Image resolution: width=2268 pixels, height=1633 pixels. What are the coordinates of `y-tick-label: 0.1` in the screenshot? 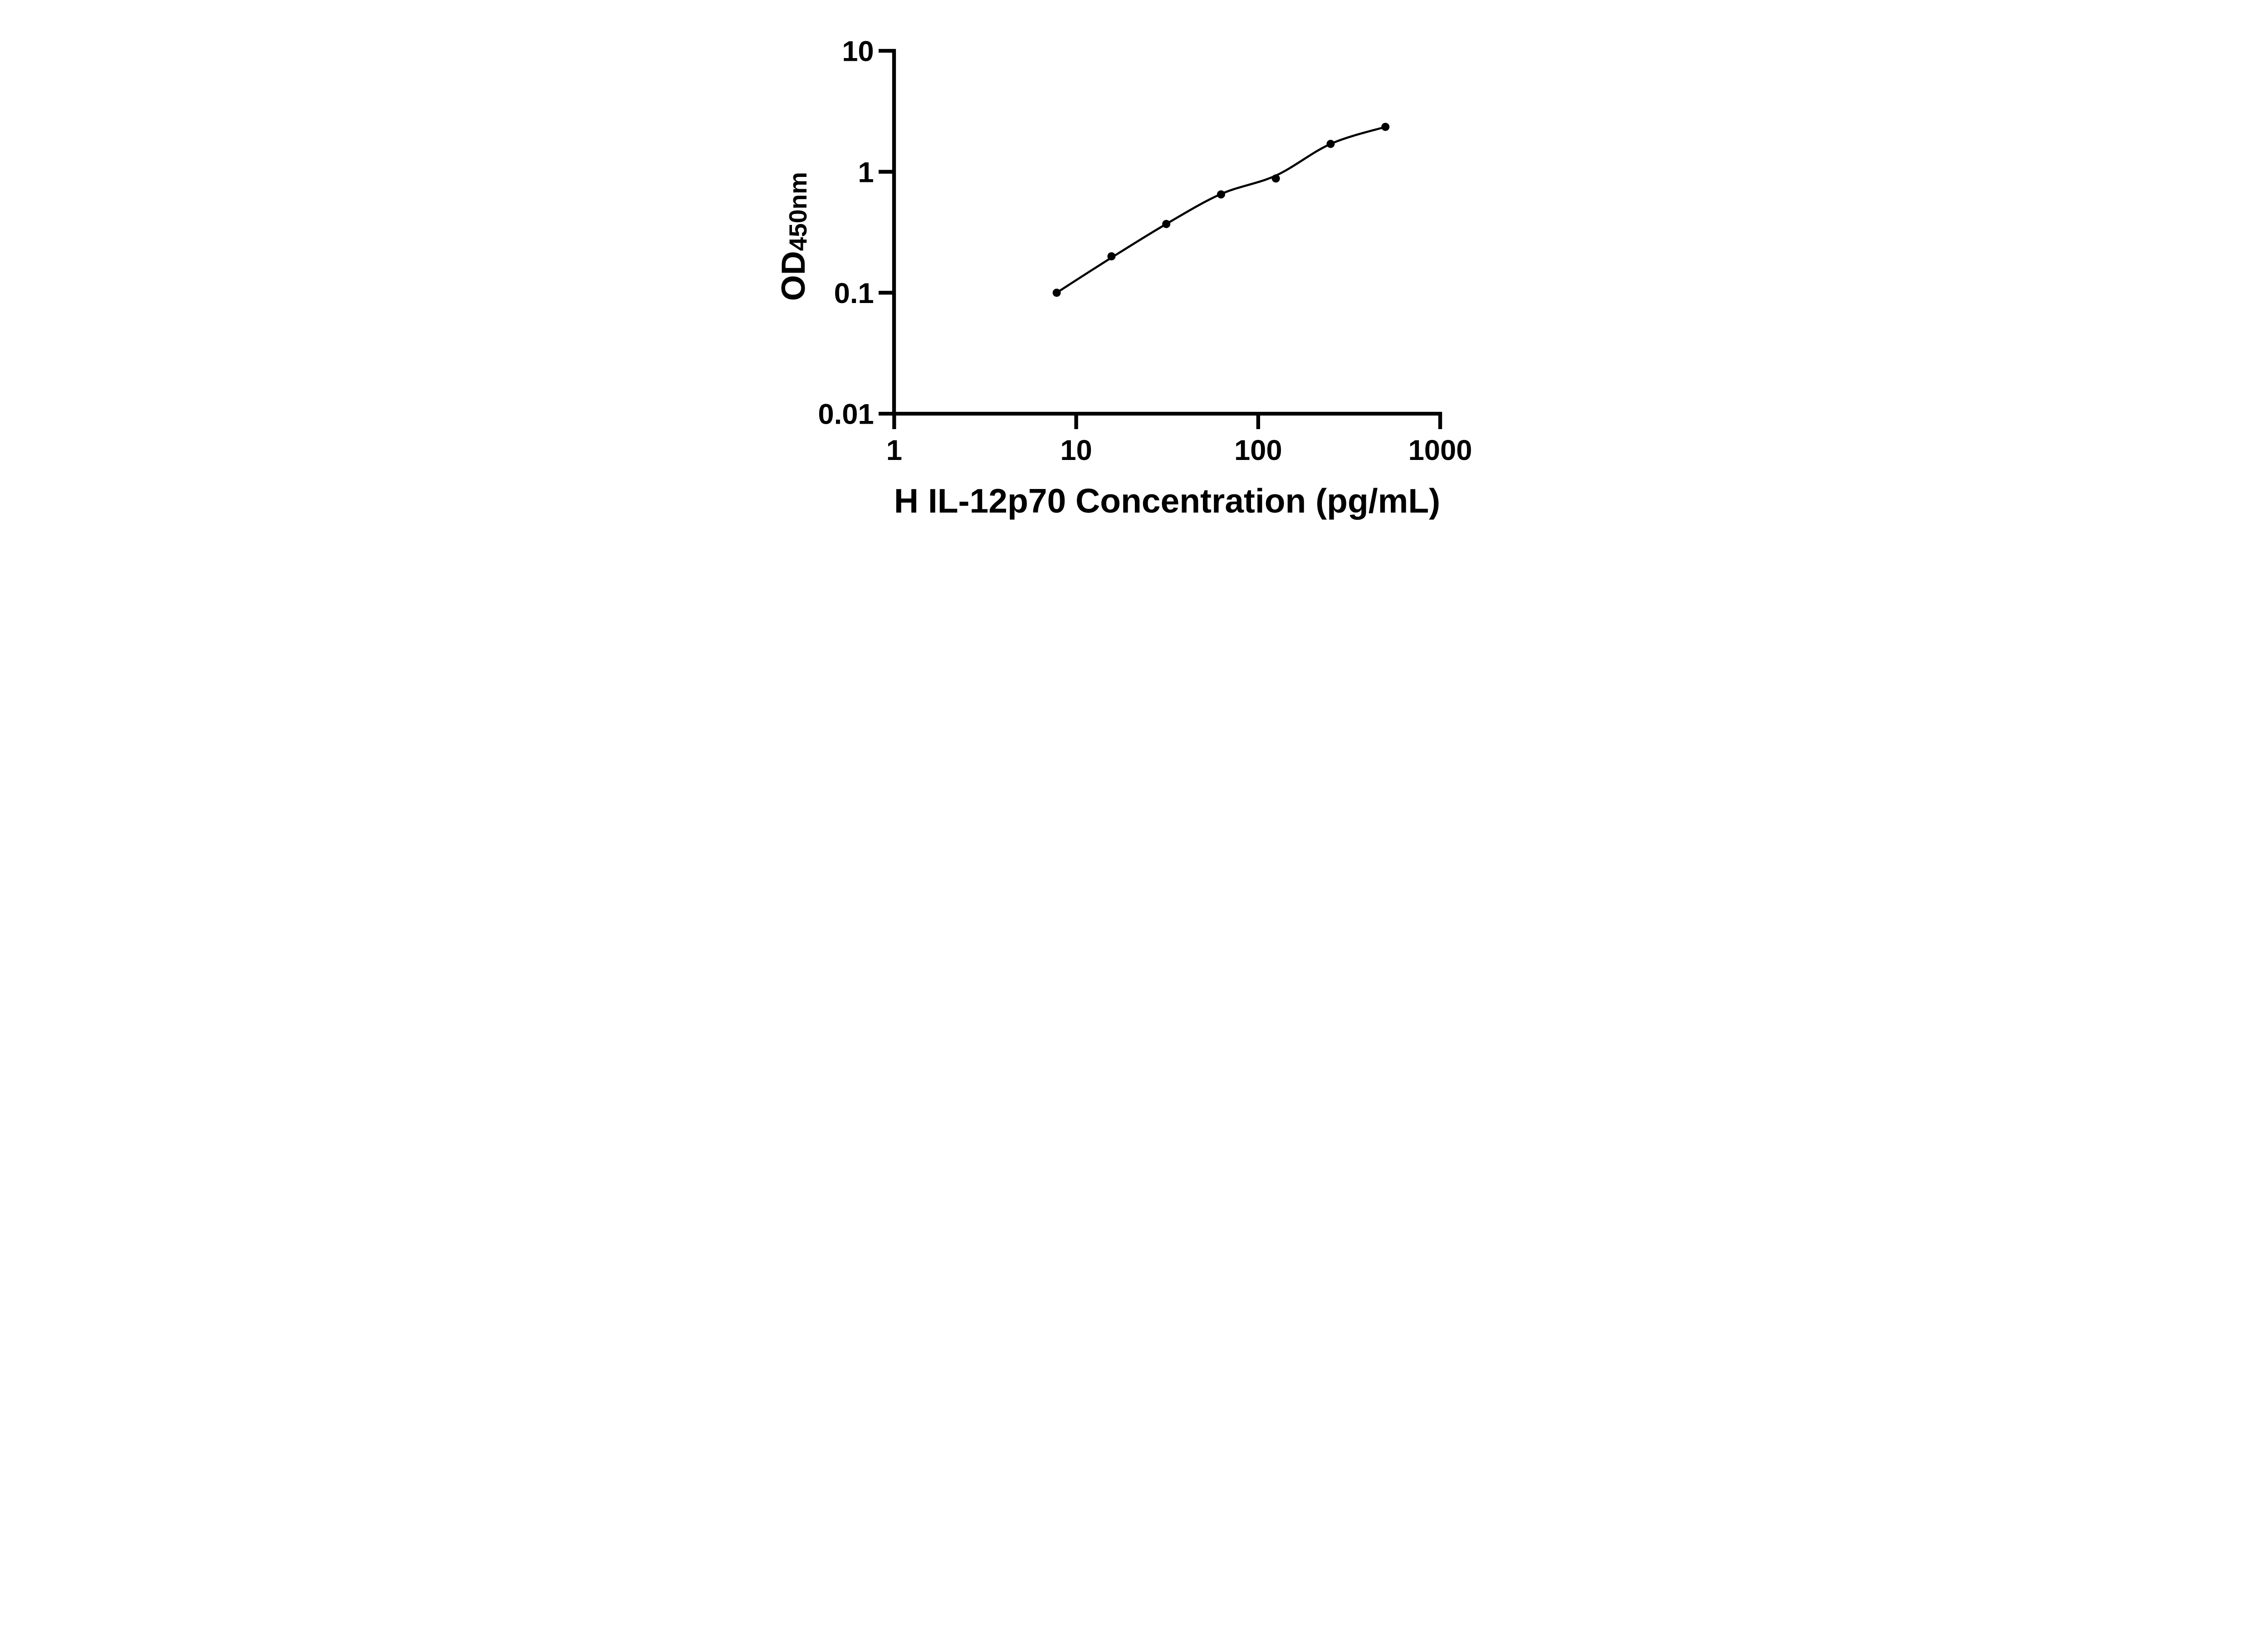 It's located at (854, 293).